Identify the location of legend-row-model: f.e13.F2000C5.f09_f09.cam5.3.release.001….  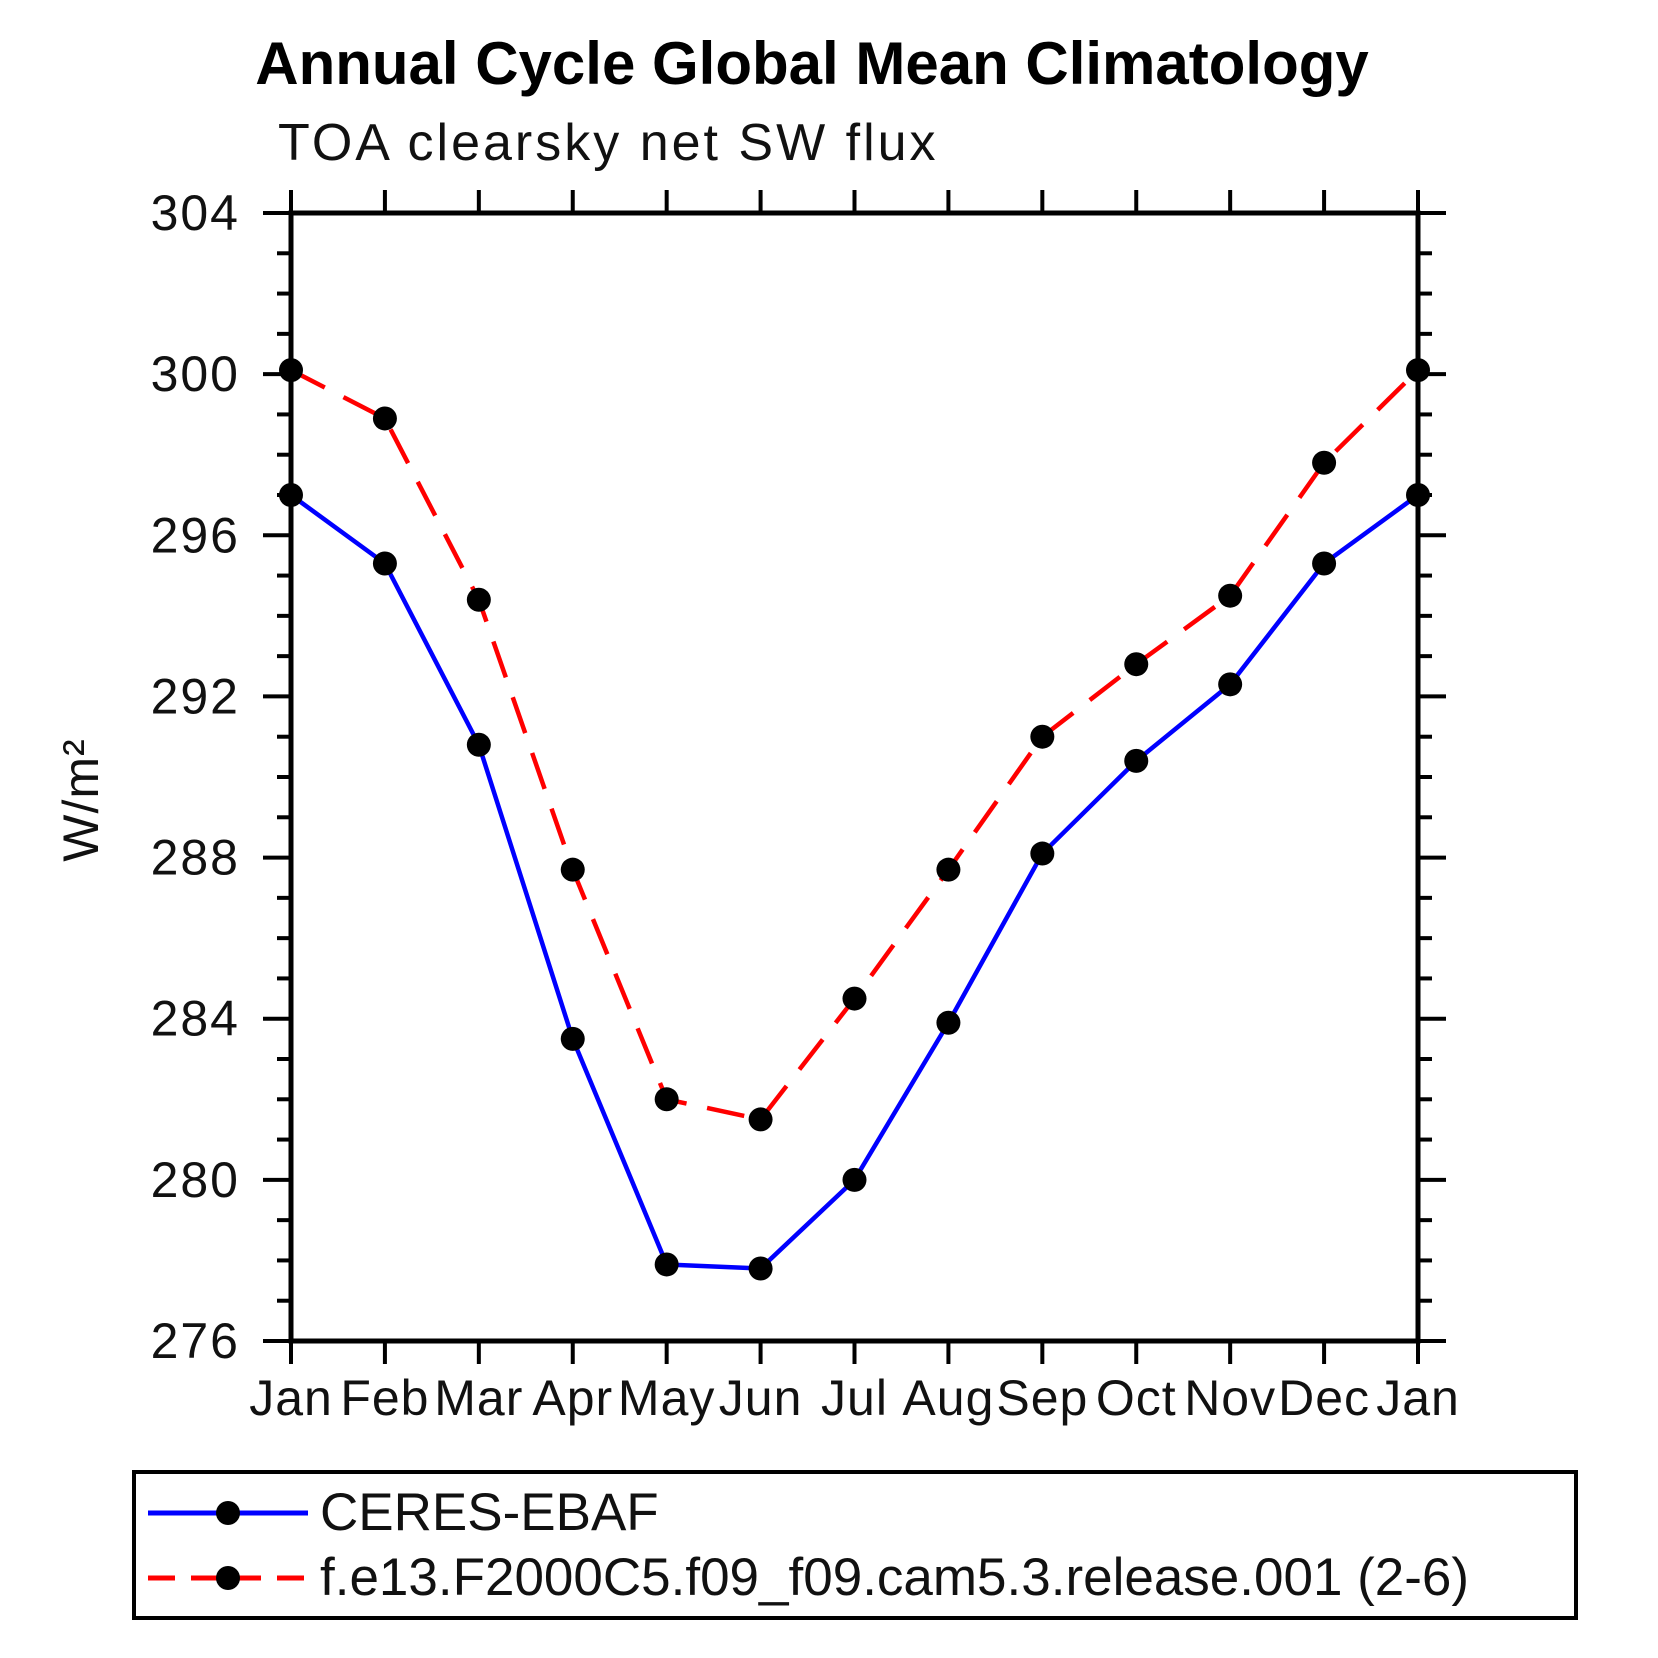
(858, 1578).